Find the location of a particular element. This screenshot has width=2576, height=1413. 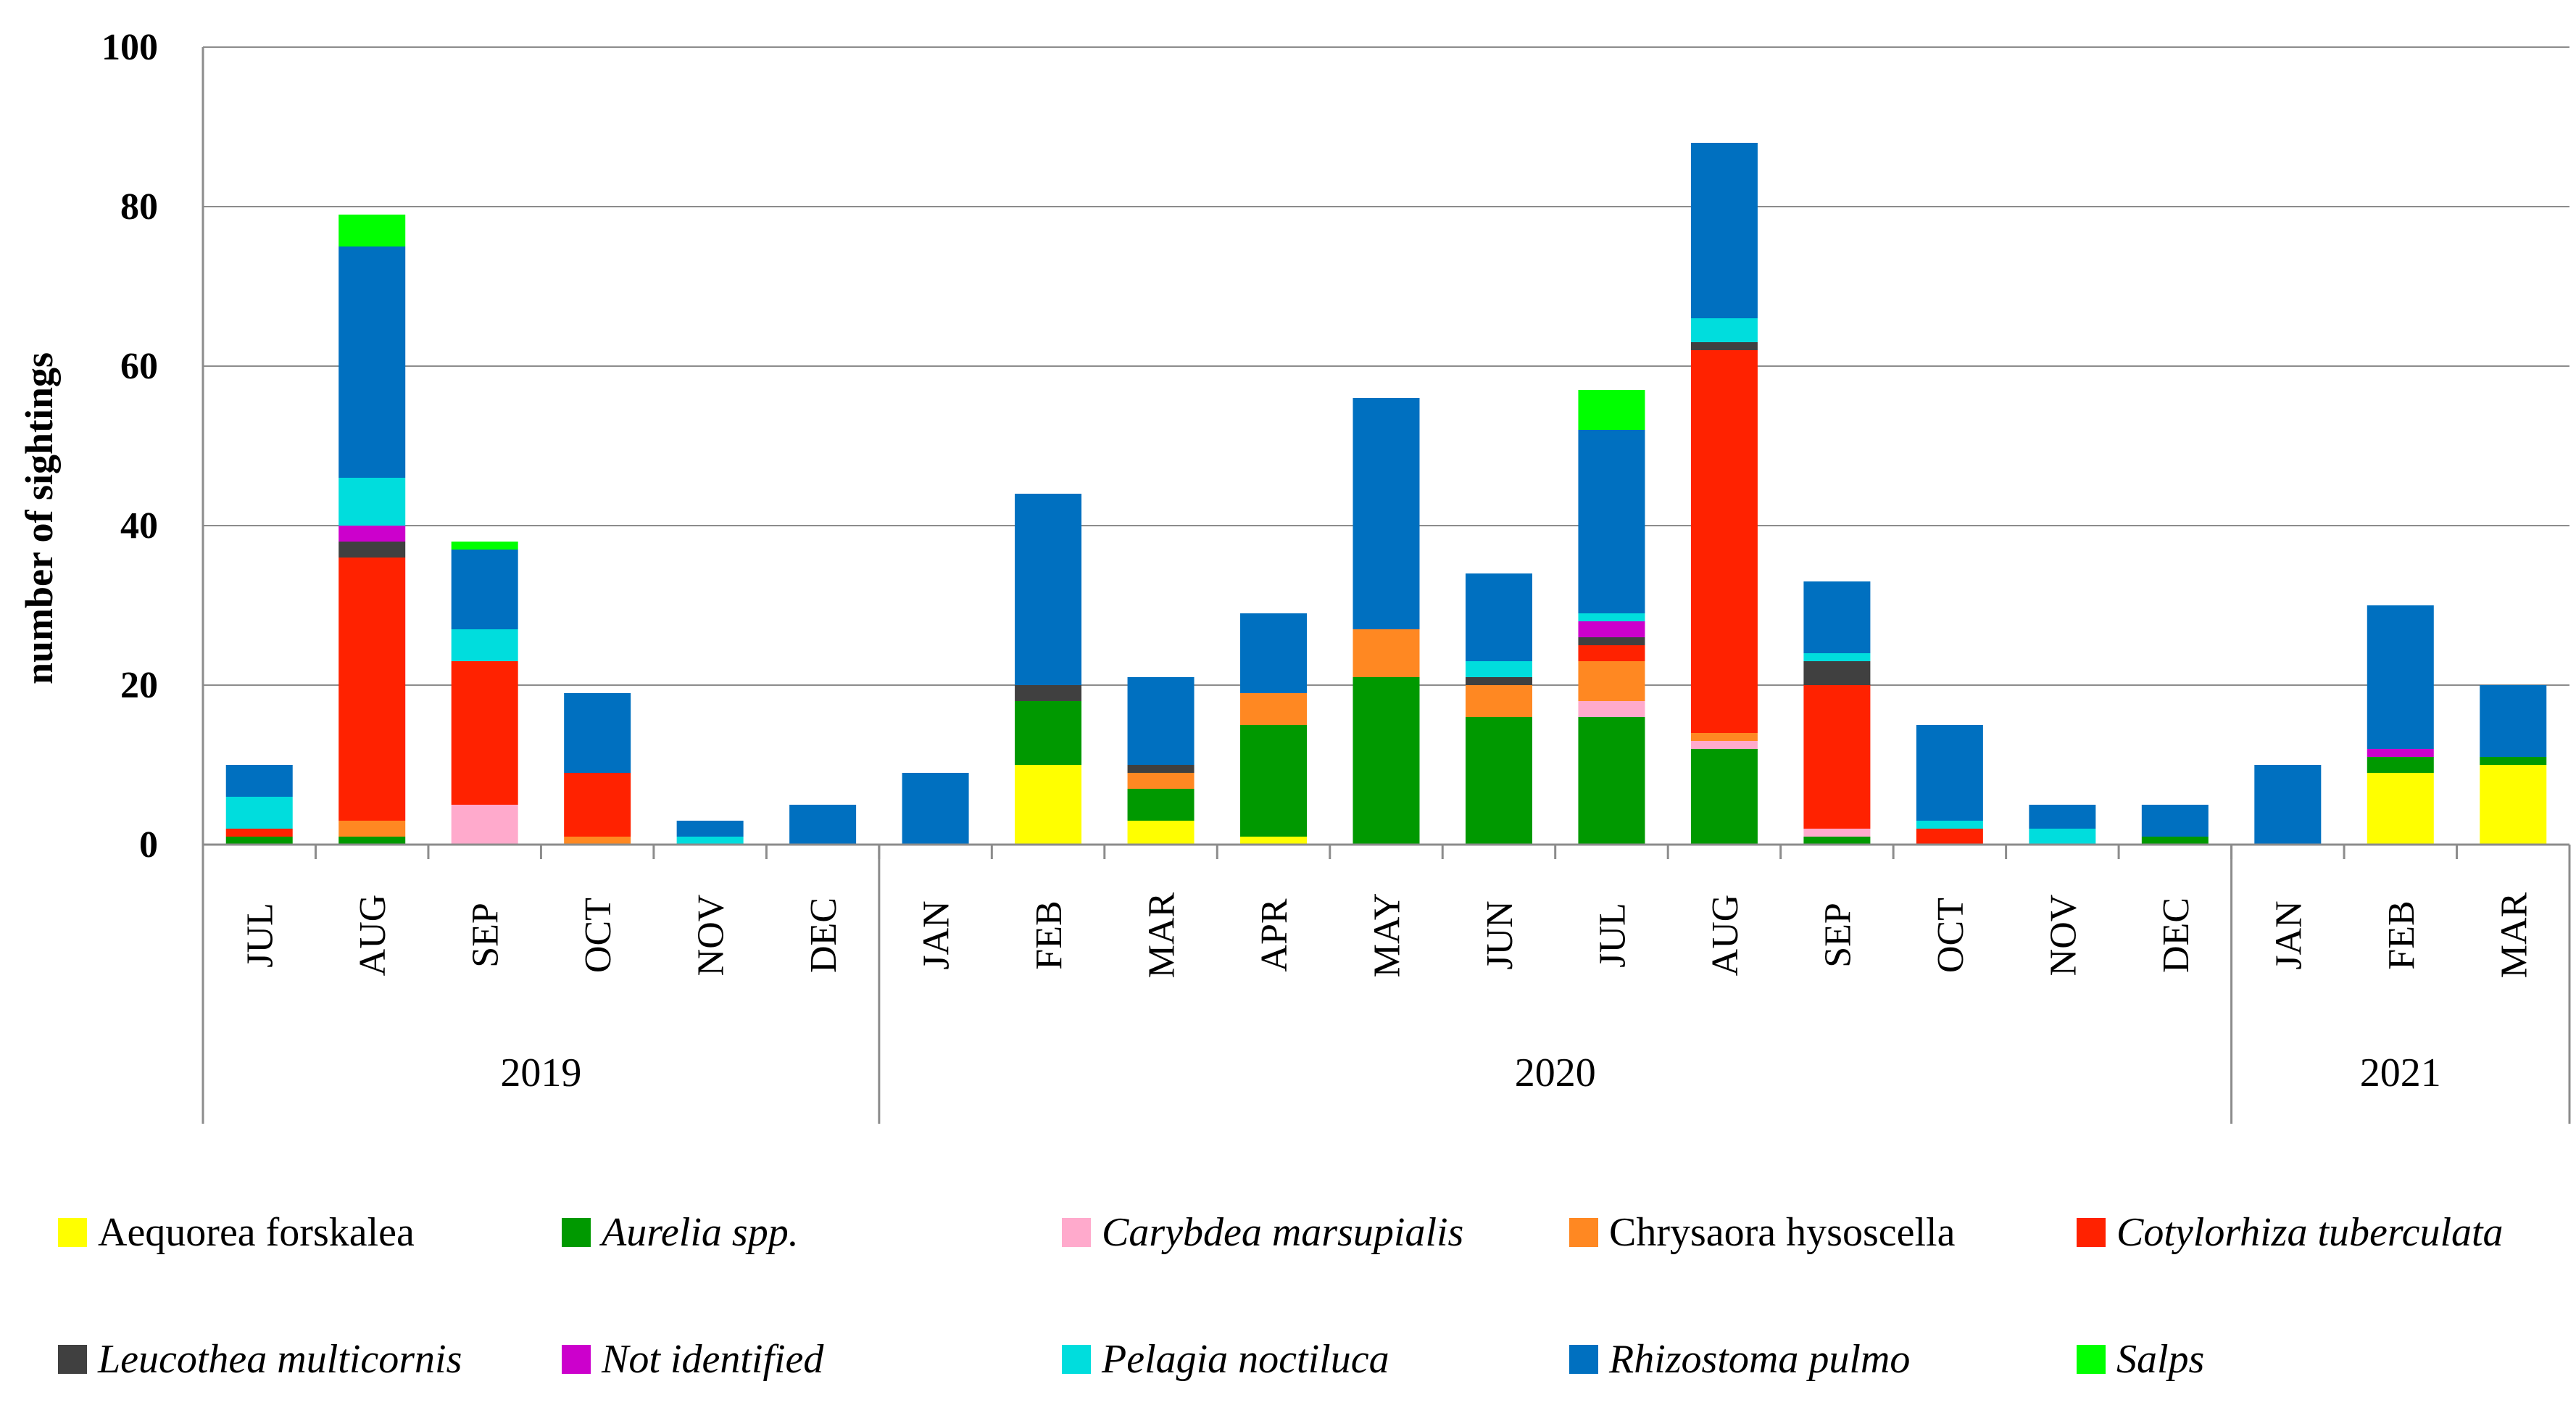

x-tick-label: MAY is located at coordinates (1387, 936).